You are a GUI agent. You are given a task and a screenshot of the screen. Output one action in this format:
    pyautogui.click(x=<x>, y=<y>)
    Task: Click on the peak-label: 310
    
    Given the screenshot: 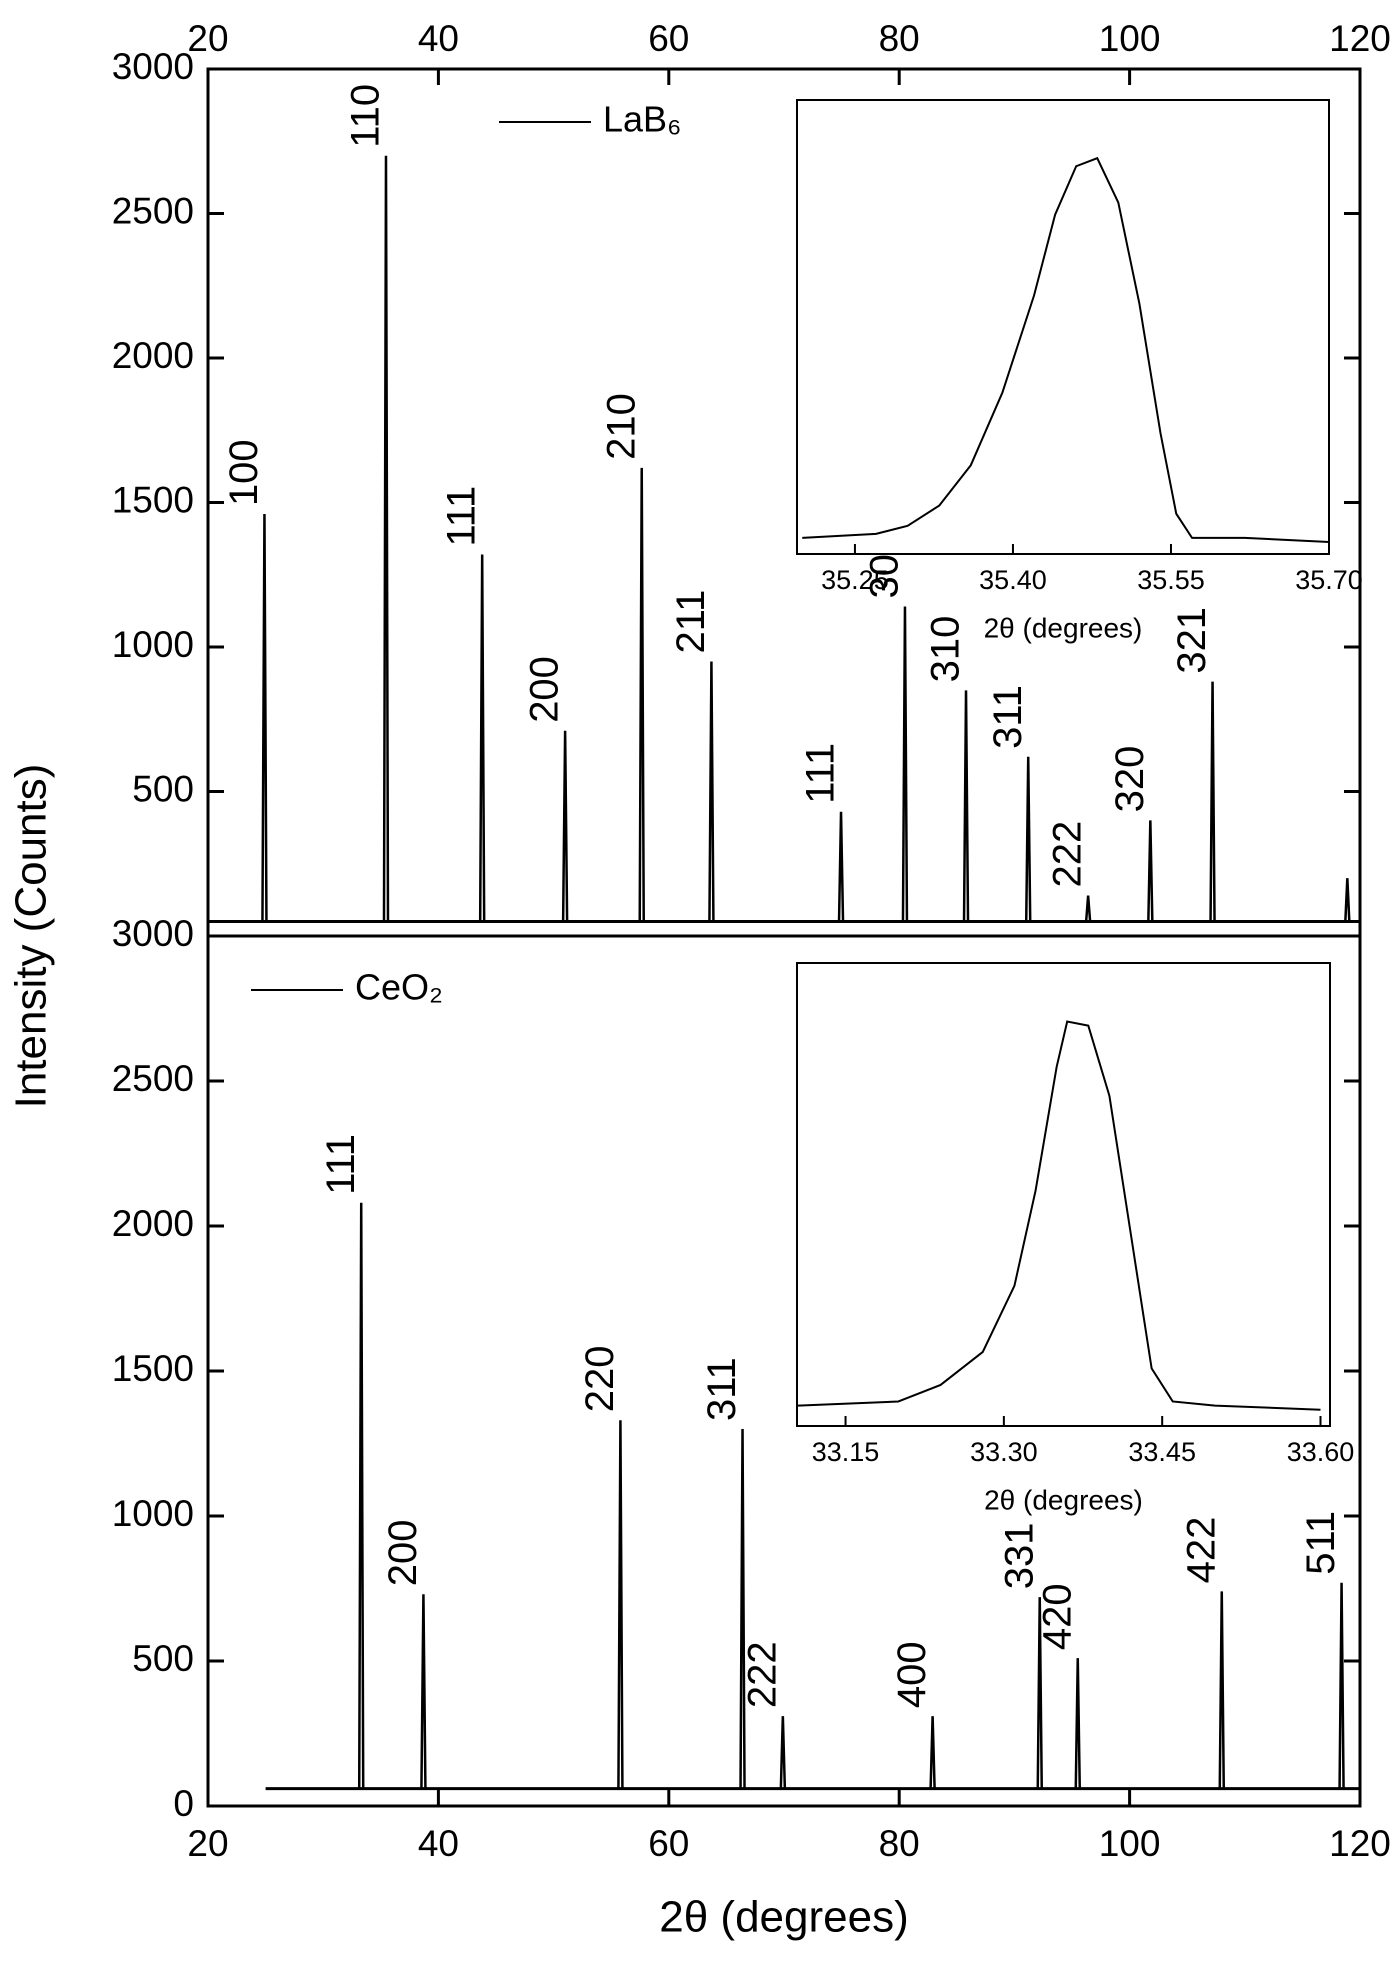 What is the action you would take?
    pyautogui.click(x=946, y=649)
    